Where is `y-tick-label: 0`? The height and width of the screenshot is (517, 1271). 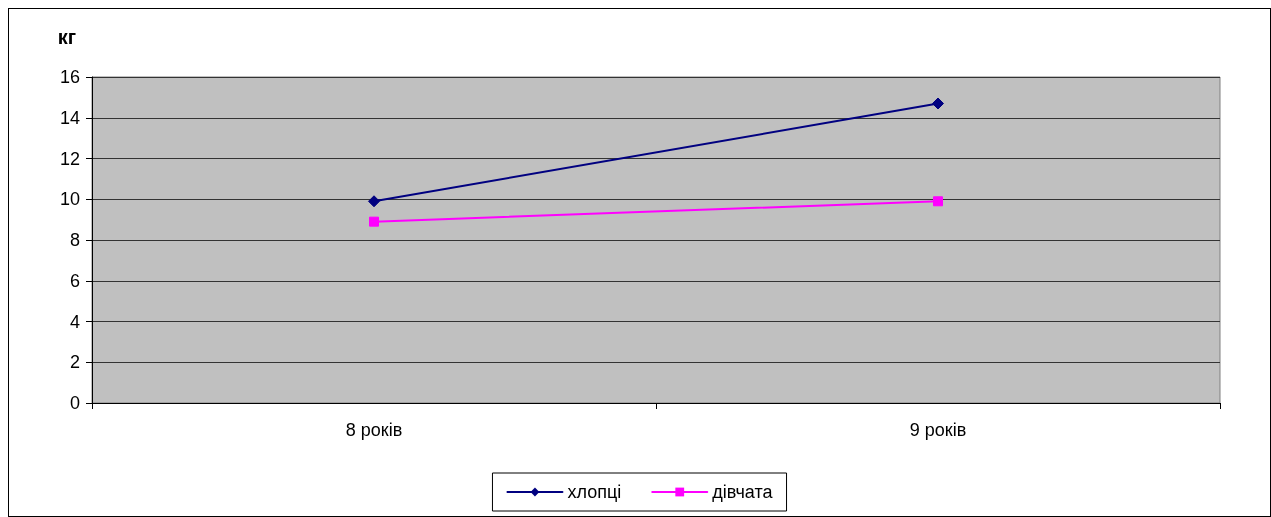
y-tick-label: 0 is located at coordinates (74, 403).